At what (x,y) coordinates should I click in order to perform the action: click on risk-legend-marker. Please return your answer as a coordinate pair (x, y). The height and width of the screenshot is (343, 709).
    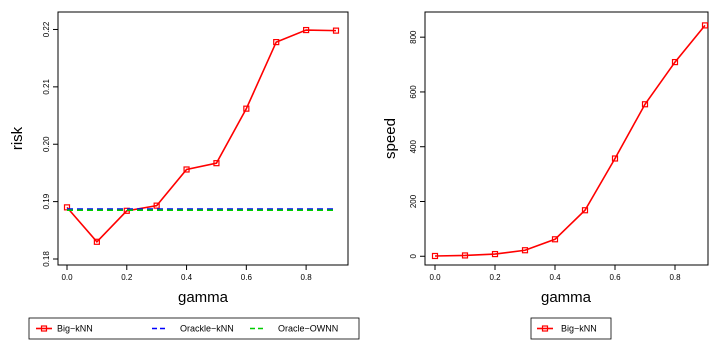
    Looking at the image, I should click on (44, 328).